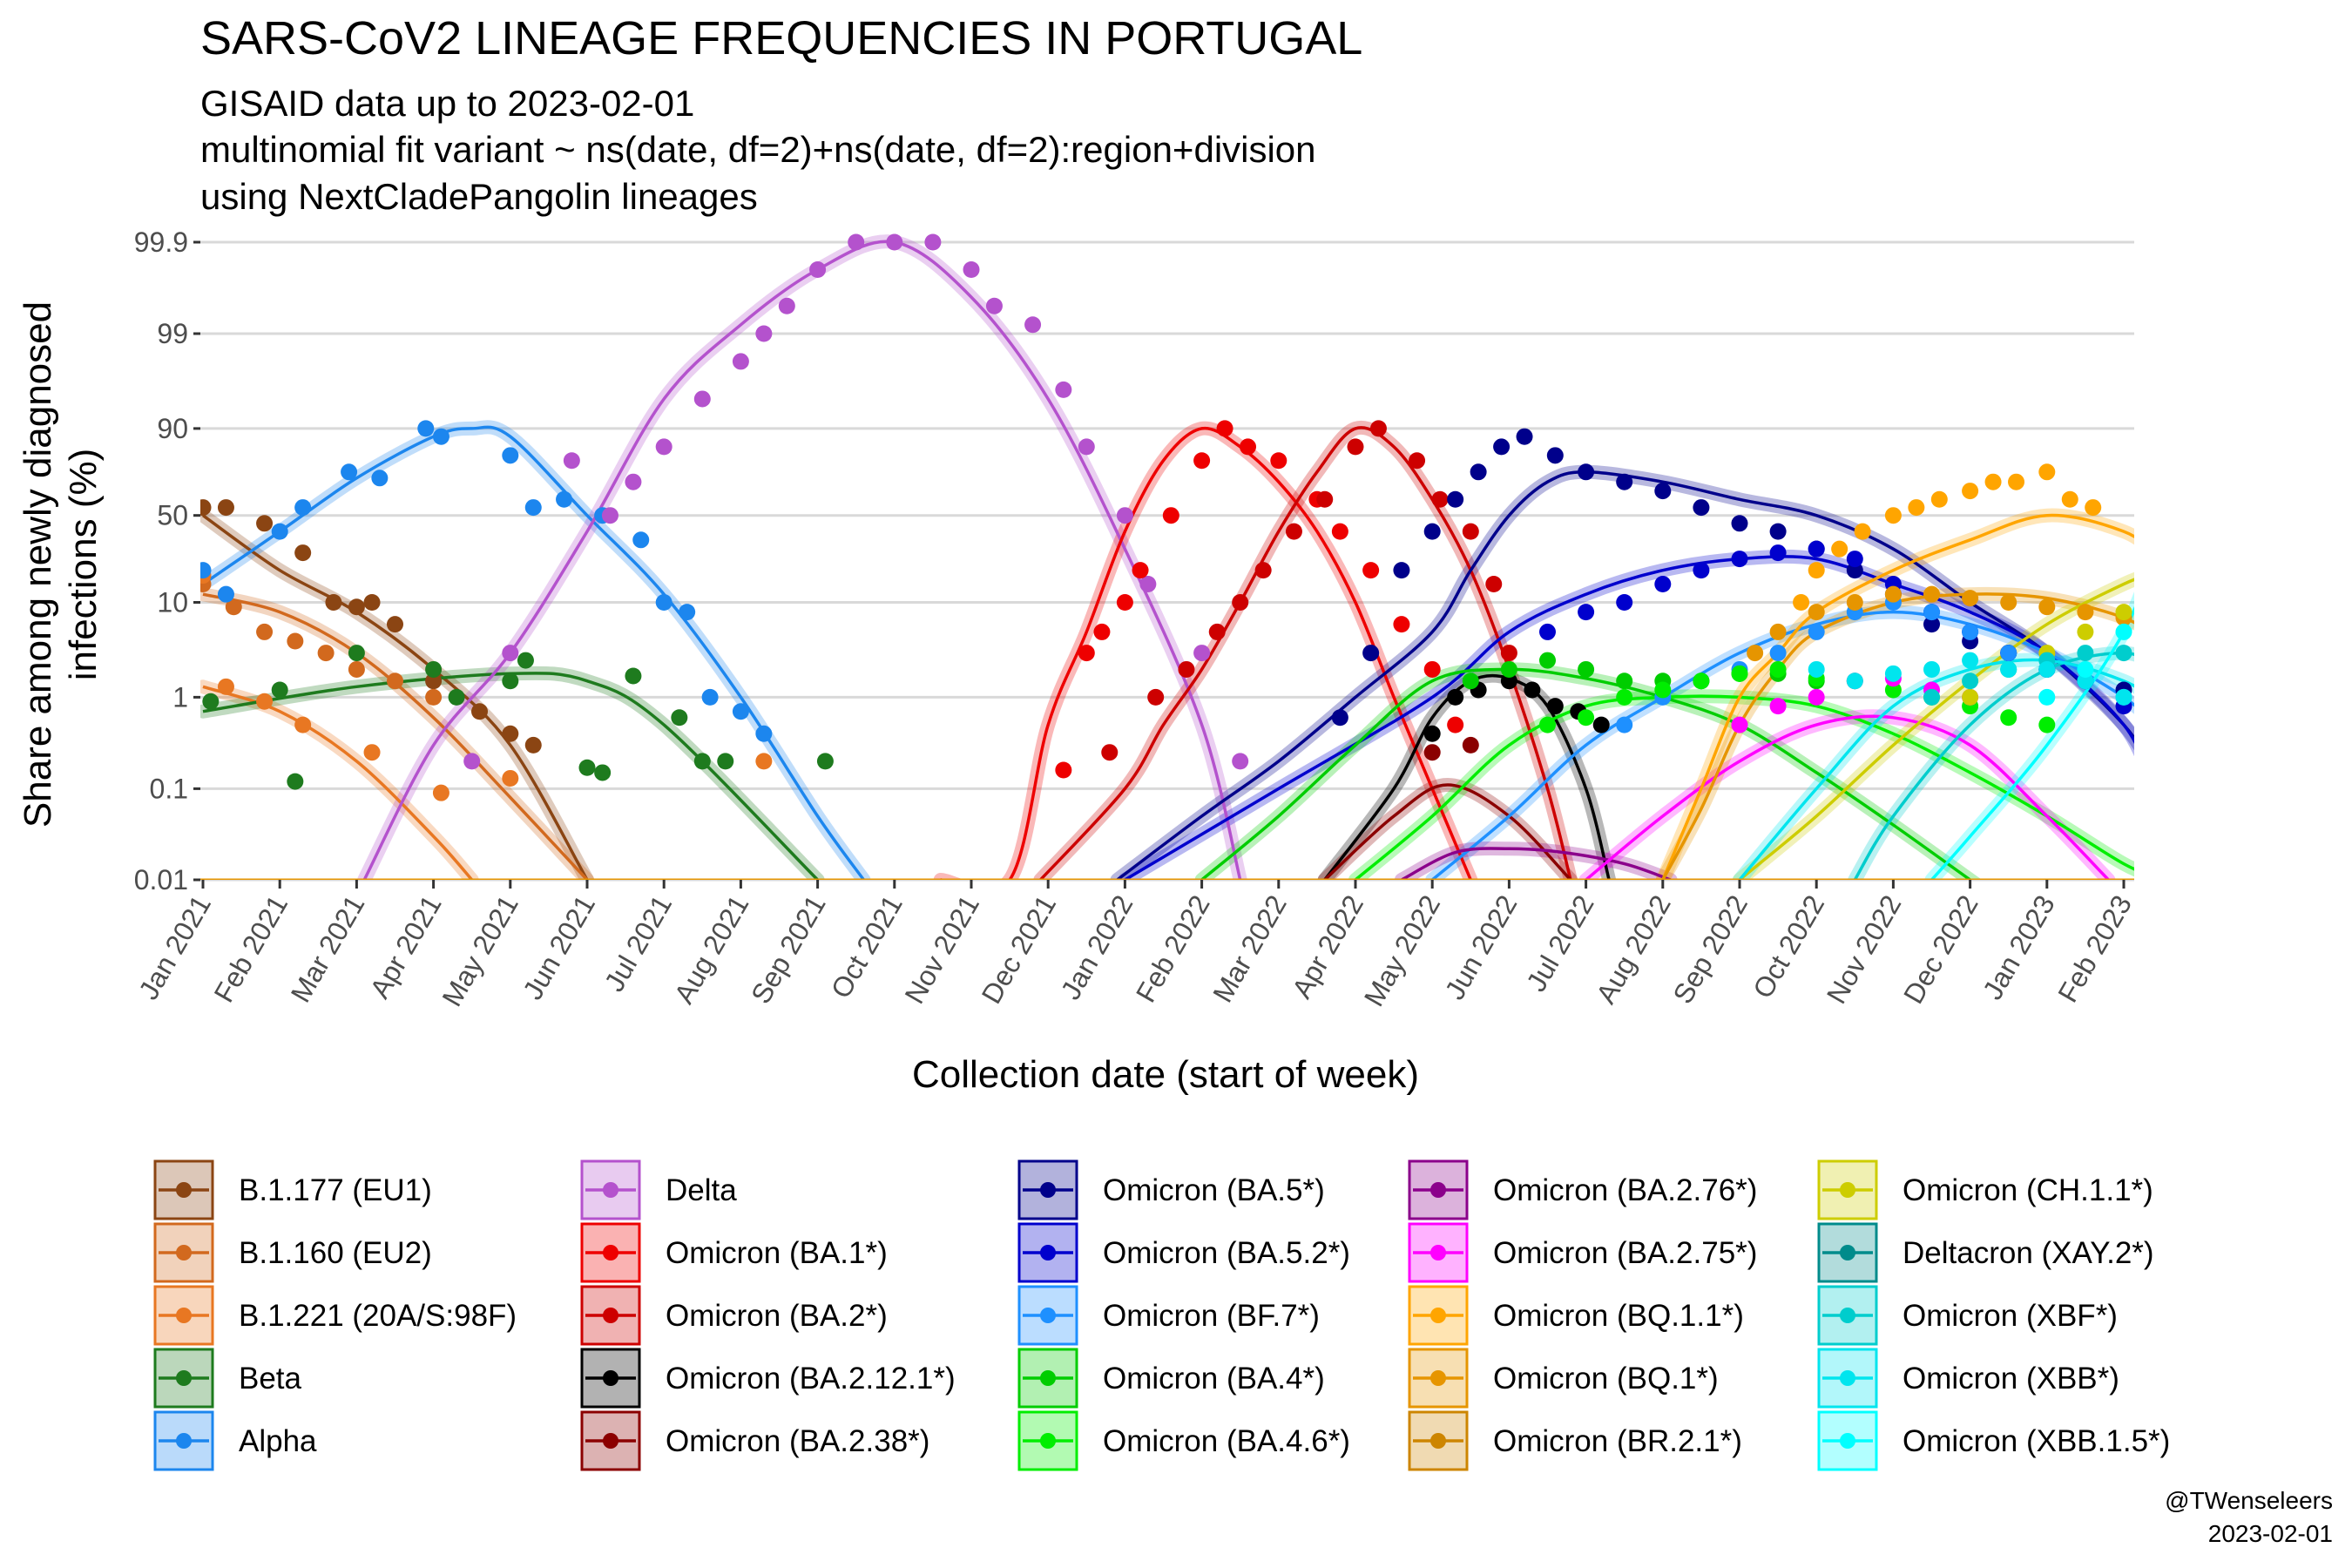  Describe the element at coordinates (638, 944) in the screenshot. I see `x-tick-label-6: Jul 2021` at that location.